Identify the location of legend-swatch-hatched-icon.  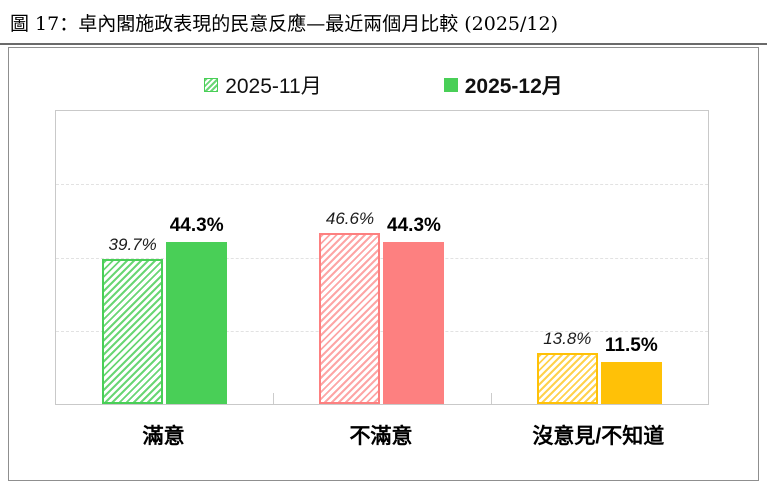
(211, 85).